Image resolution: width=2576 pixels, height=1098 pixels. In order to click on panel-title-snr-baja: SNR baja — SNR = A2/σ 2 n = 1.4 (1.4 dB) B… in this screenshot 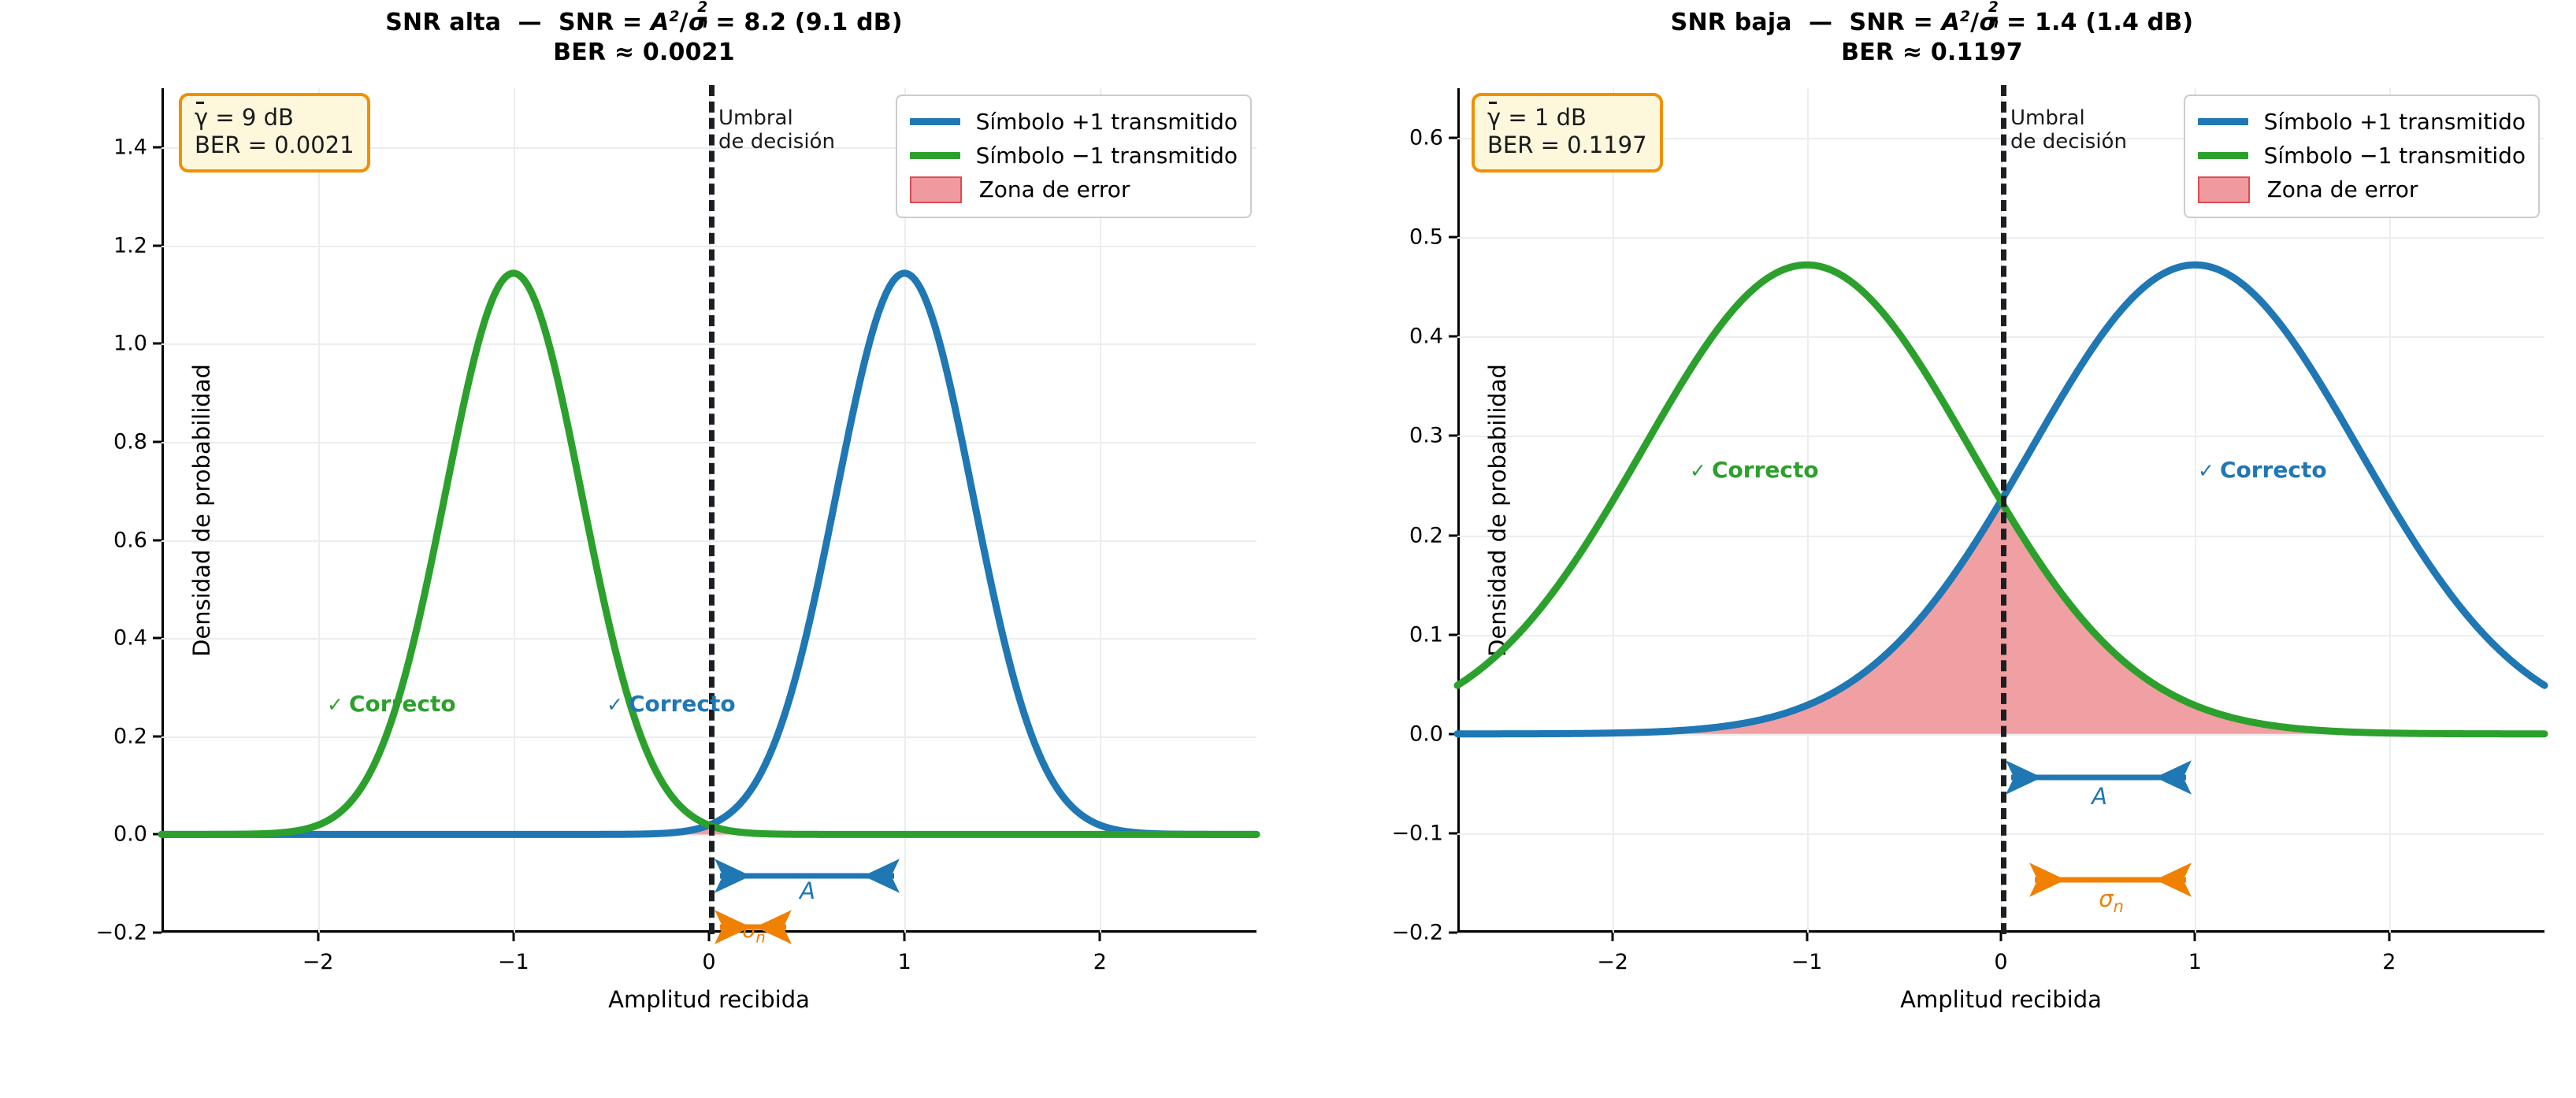, I will do `click(1932, 34)`.